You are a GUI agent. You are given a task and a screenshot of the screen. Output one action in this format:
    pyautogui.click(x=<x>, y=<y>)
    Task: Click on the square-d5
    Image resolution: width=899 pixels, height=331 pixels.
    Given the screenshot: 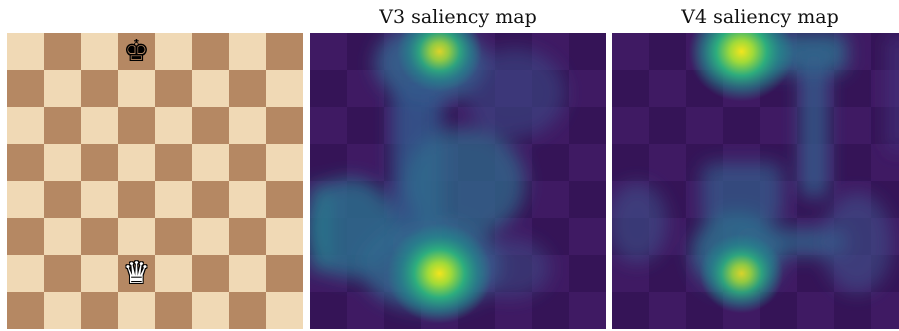 What is the action you would take?
    pyautogui.click(x=136, y=162)
    